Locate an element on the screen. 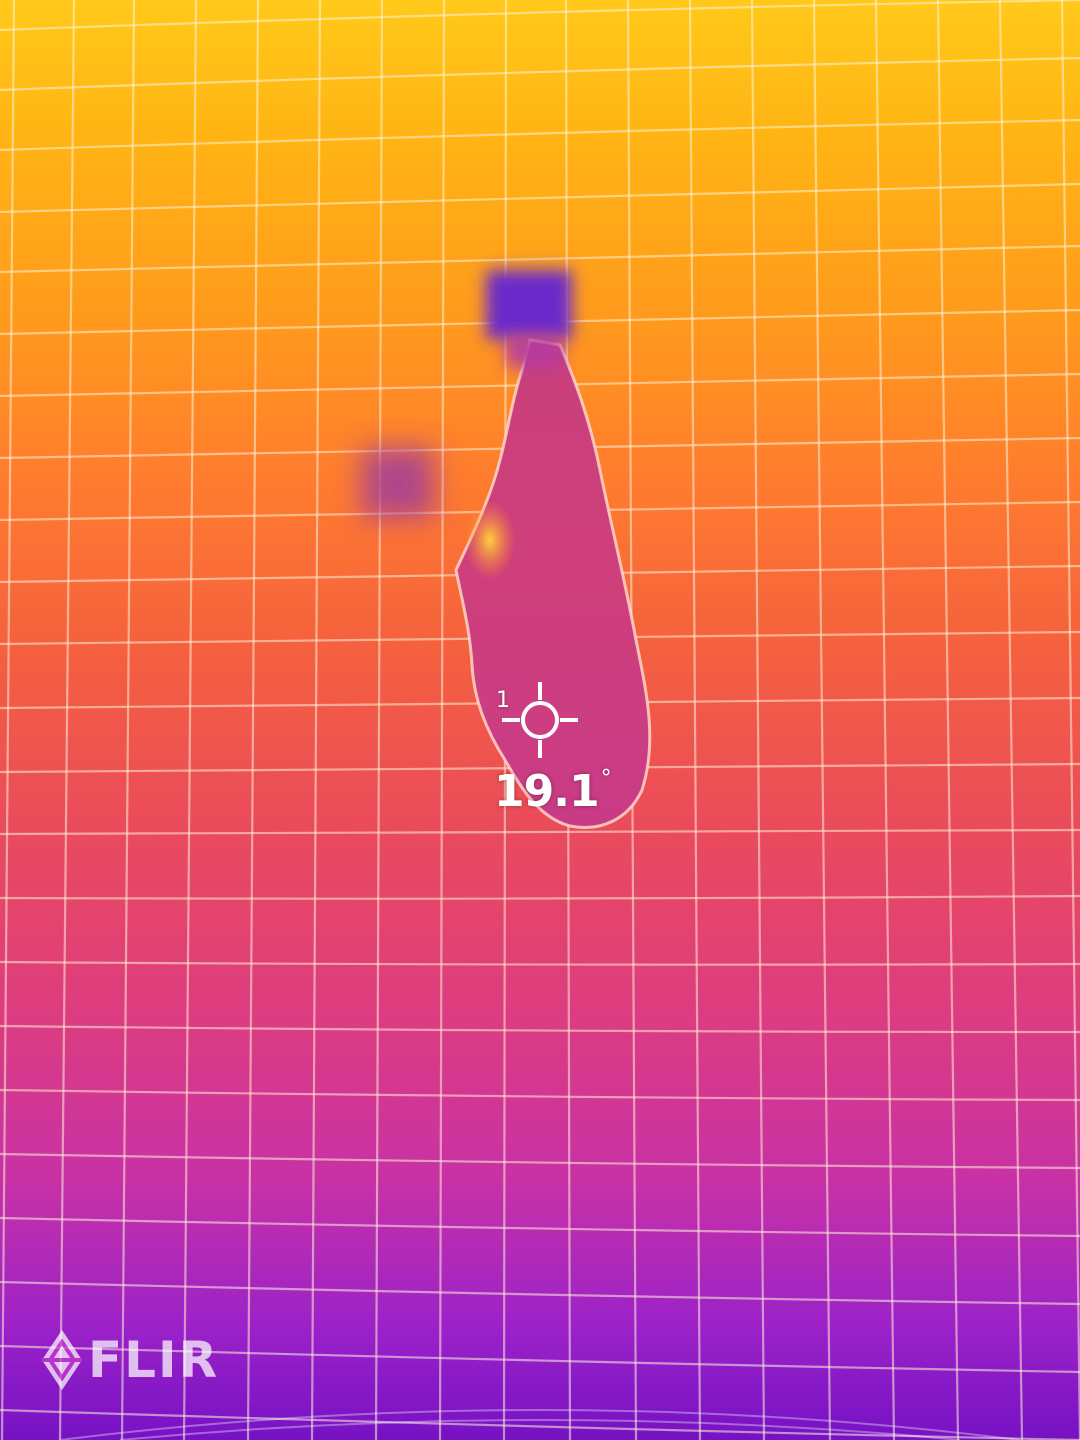  temperature-readout: 19.1° is located at coordinates (553, 791).